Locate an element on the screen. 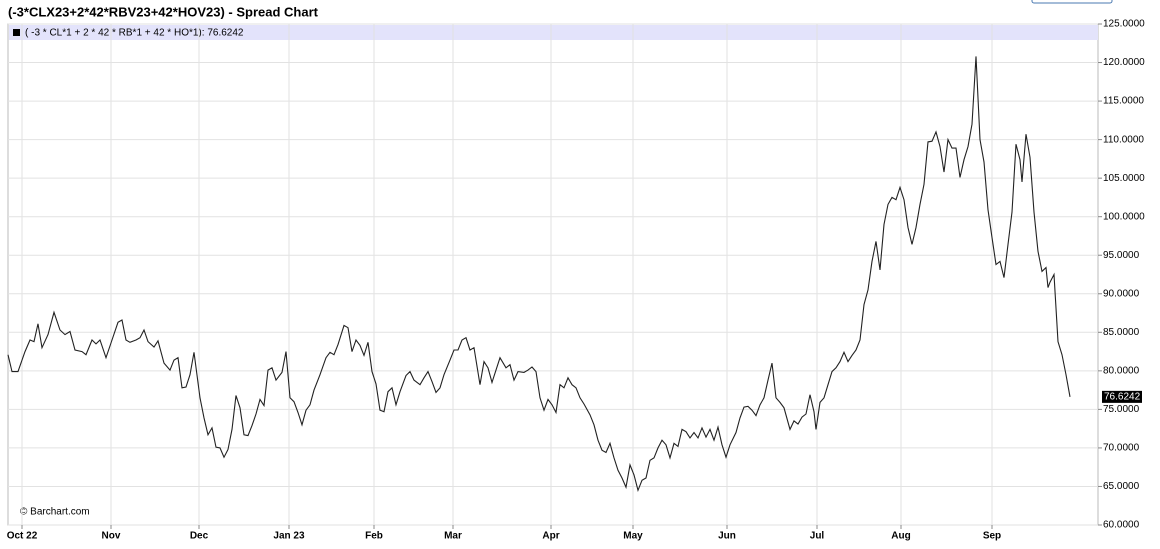 This screenshot has width=1160, height=549. x-tick-label: Oct 22 is located at coordinates (22, 536).